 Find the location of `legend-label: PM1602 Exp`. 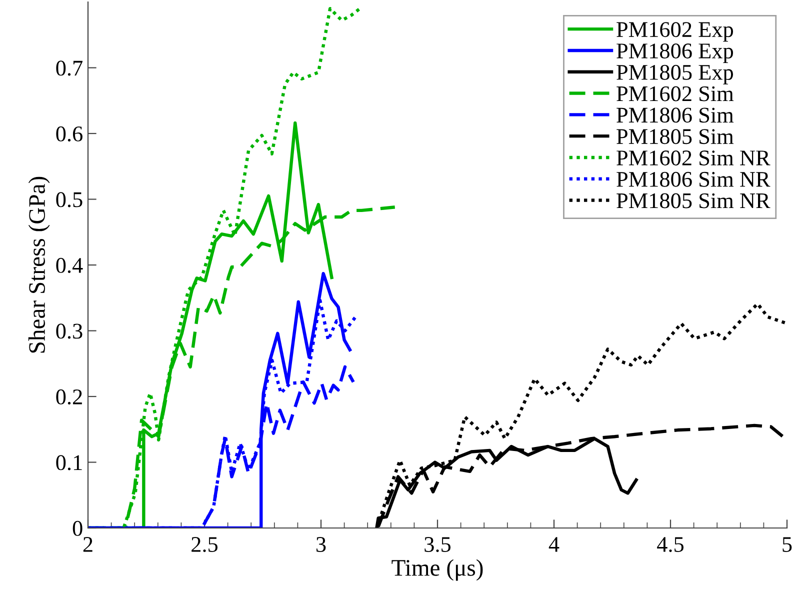

legend-label: PM1602 Exp is located at coordinates (675, 32).